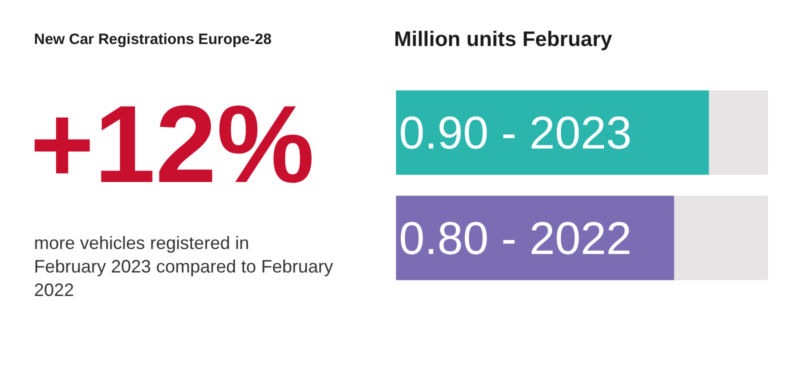 This screenshot has width=800, height=380. I want to click on chart-subtitle: Million units February, so click(503, 39).